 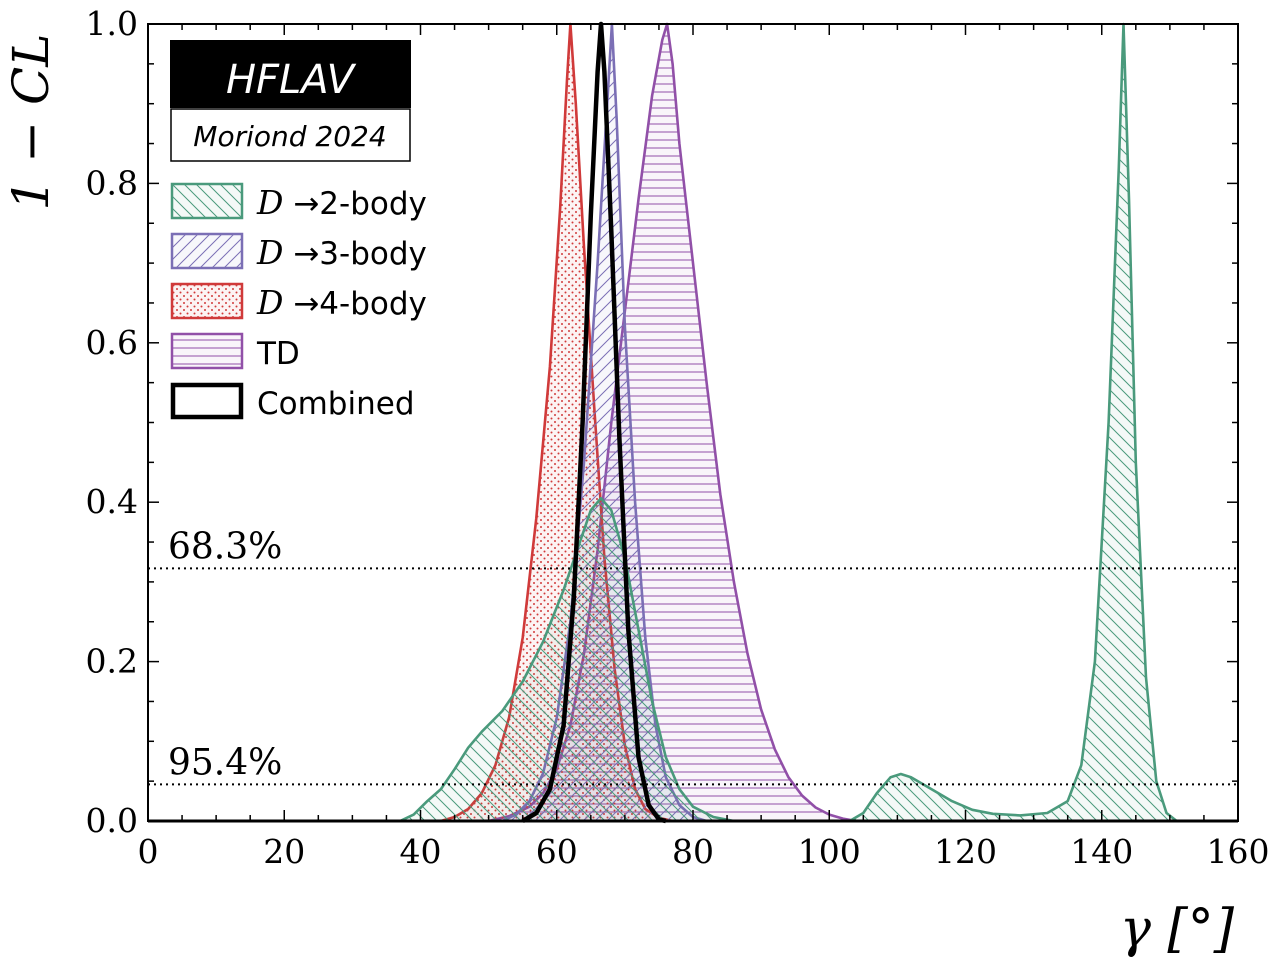 What do you see at coordinates (112, 501) in the screenshot?
I see `y-tick-label: 0.4` at bounding box center [112, 501].